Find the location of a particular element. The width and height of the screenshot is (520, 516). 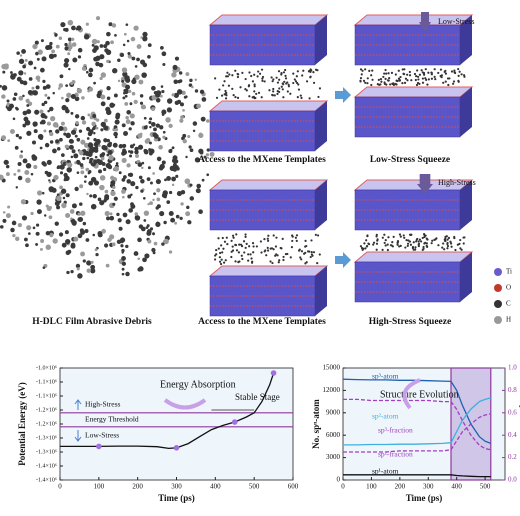

y2-tick-label: 0.6 is located at coordinates (512, 412).